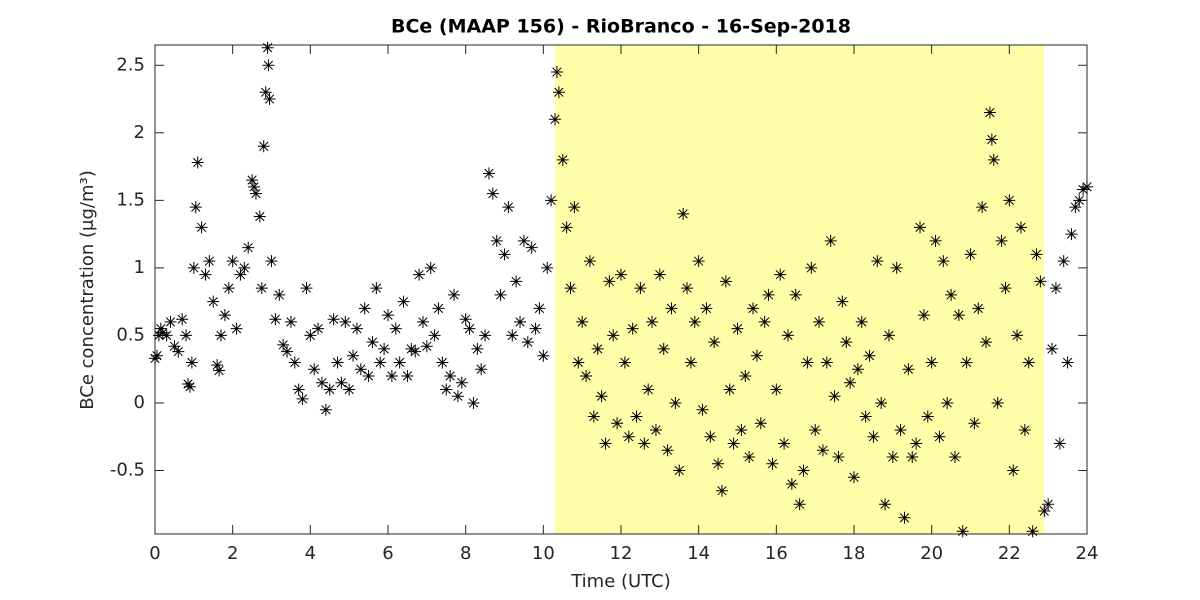  Describe the element at coordinates (776, 553) in the screenshot. I see `x-tick-label: 16` at that location.